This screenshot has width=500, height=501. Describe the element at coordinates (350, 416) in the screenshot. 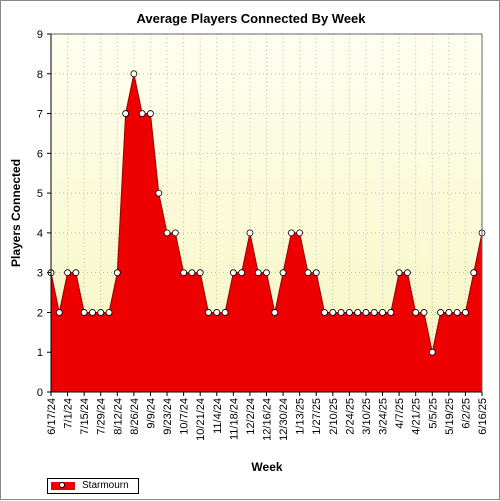

I see `x-tick-label: 2/24/25` at that location.